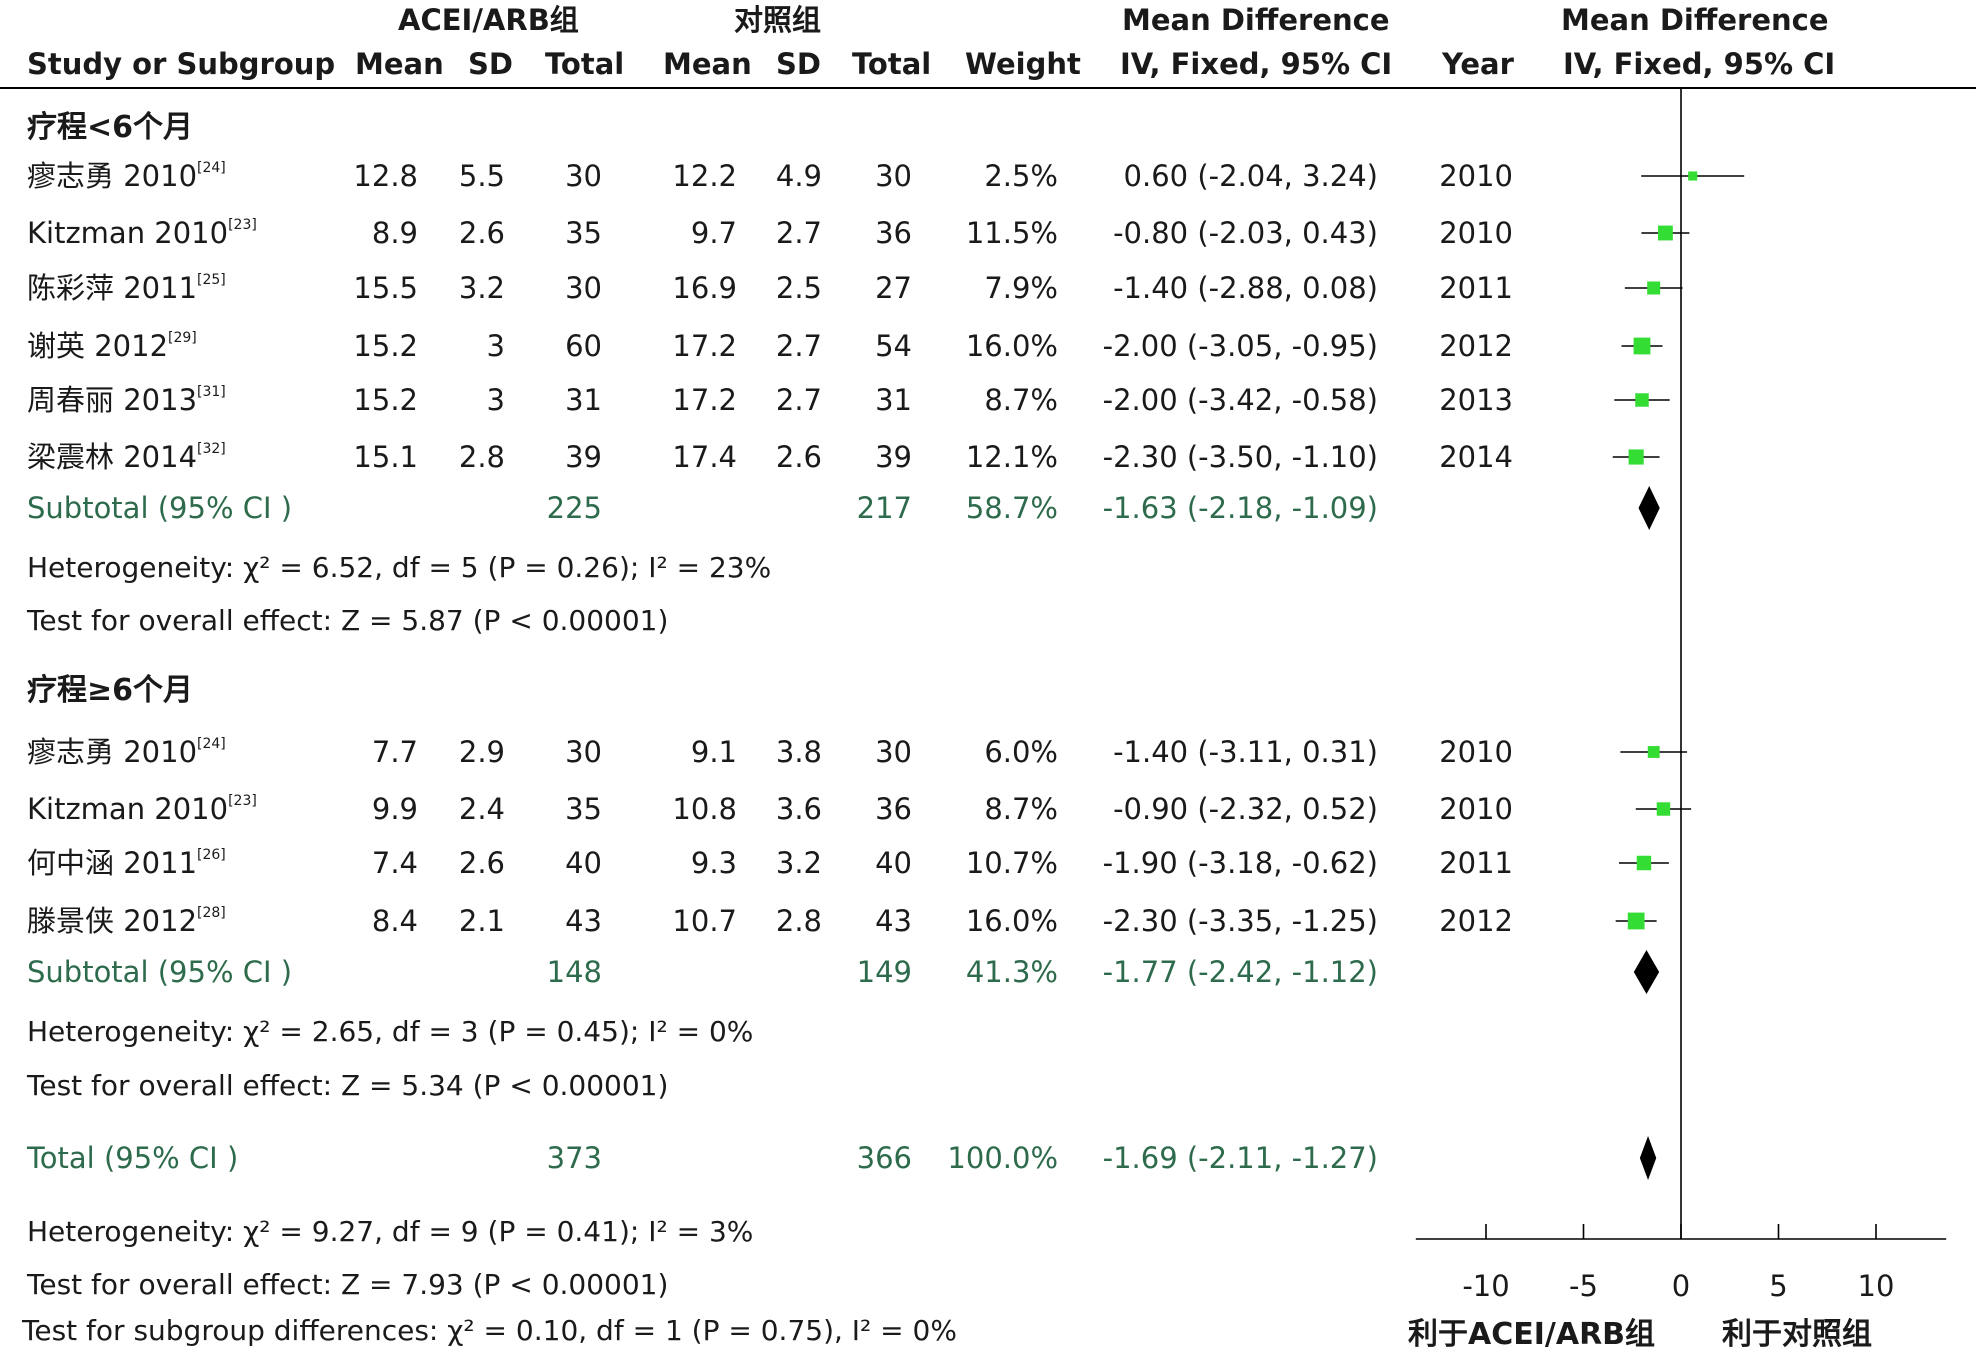  Describe the element at coordinates (1011, 457) in the screenshot. I see `cell-weight: 12.1%` at that location.